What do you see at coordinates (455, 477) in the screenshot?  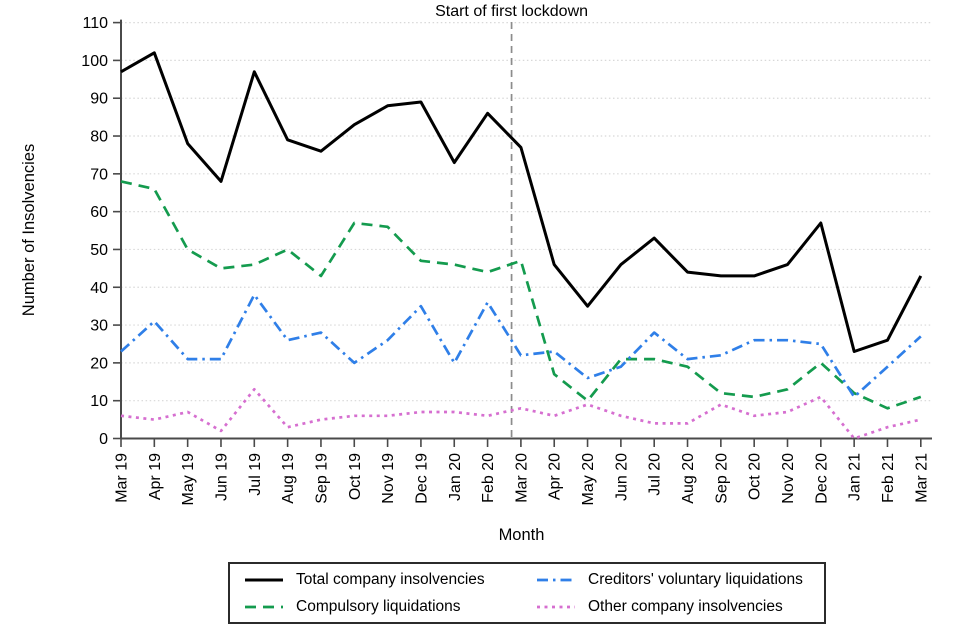 I see `x-tick-label: Jan 20` at bounding box center [455, 477].